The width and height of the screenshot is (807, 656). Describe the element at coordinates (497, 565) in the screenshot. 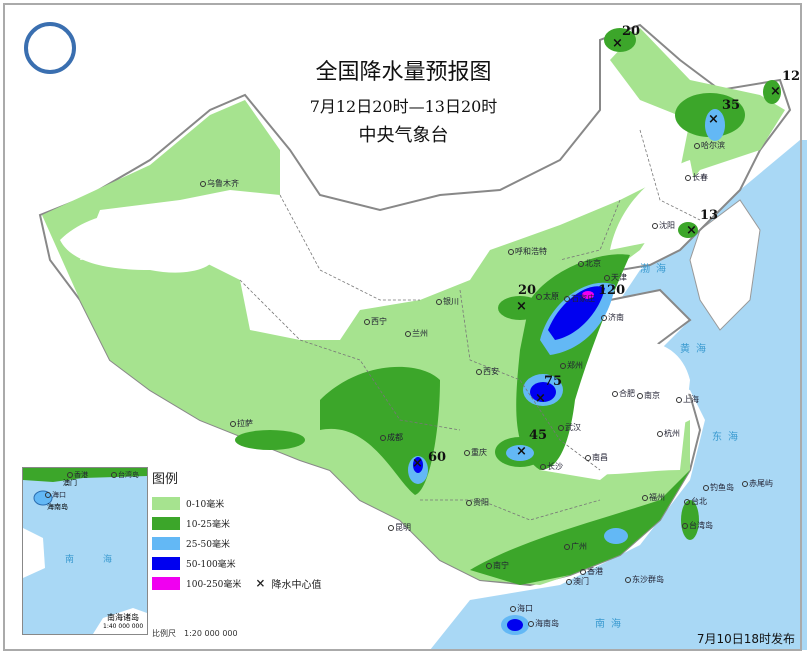

I see `city-label: 南宁` at that location.